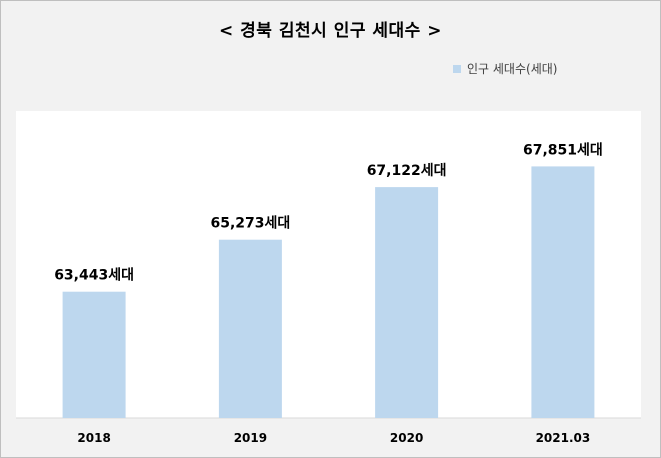 The image size is (661, 458). I want to click on chart-legend: 인구 세대수(세대), so click(505, 68).